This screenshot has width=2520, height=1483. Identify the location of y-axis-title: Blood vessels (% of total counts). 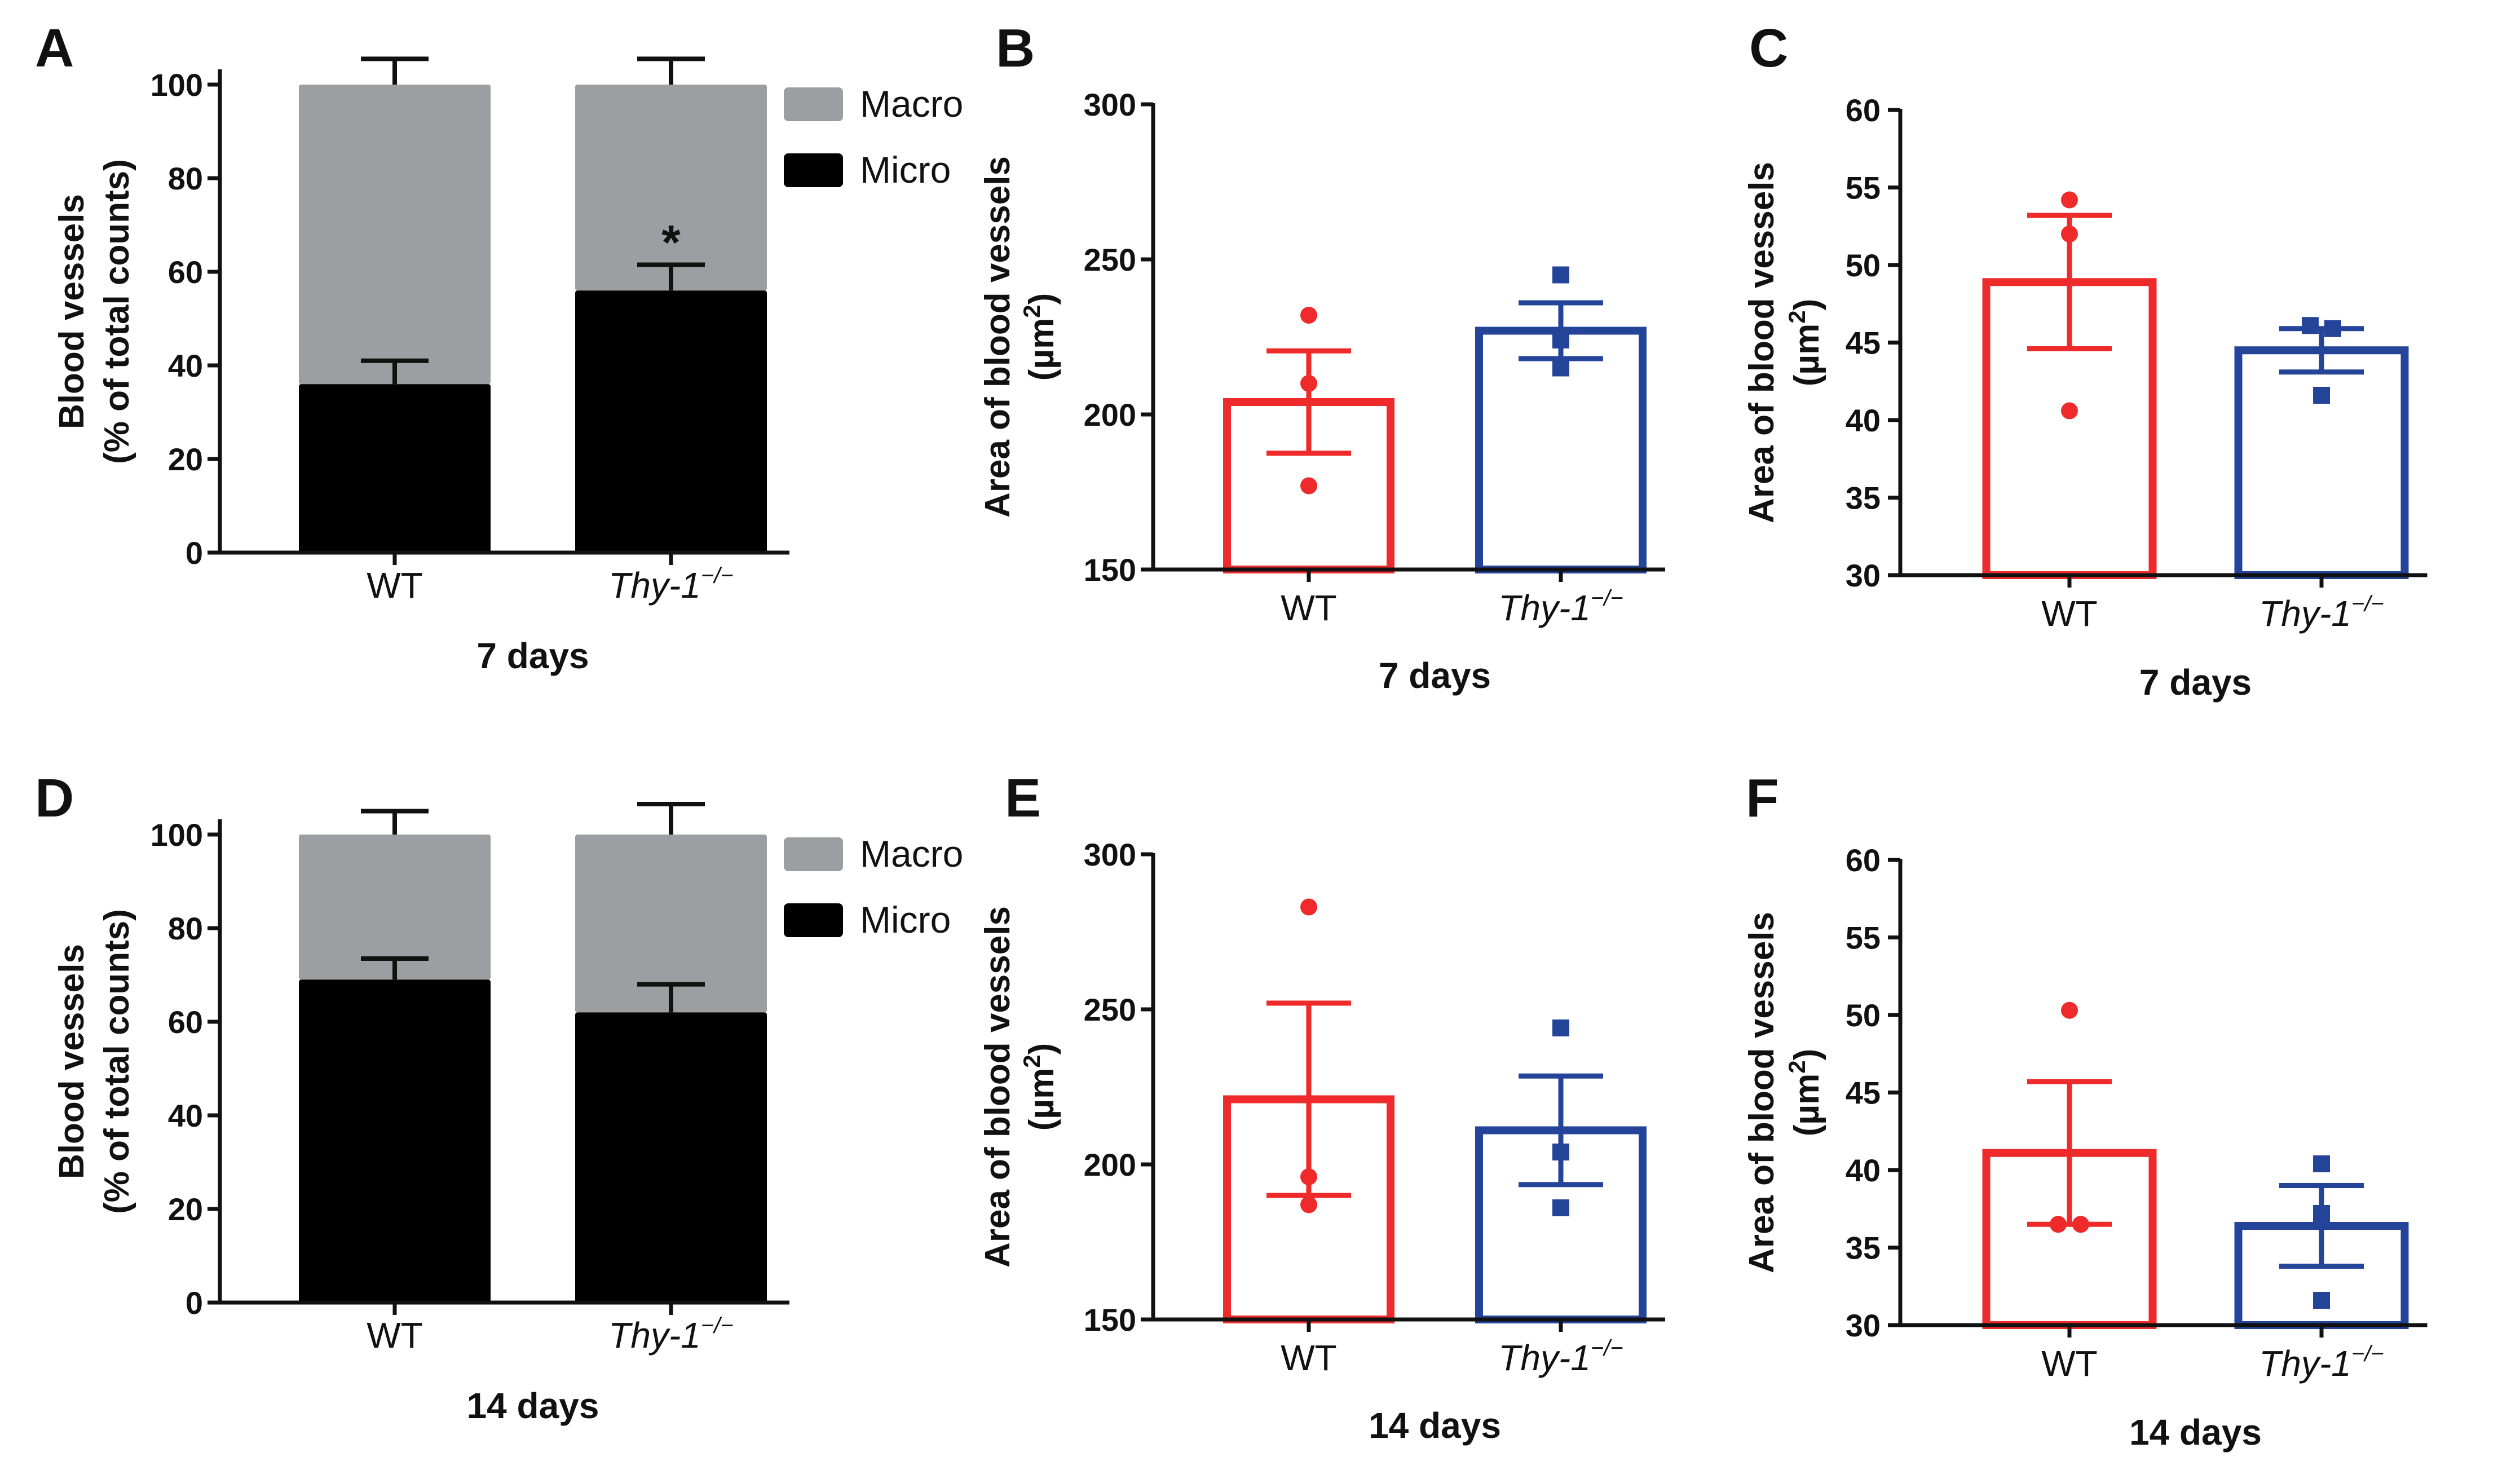
(94, 311).